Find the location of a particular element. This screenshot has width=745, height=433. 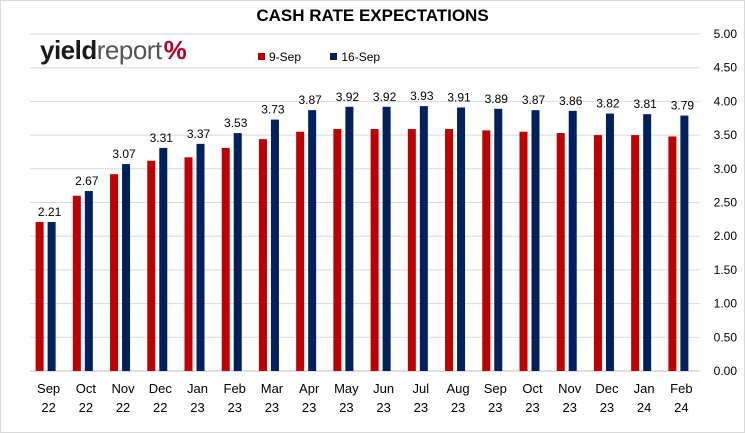

data-label-16-sep: 3.93 is located at coordinates (422, 96).